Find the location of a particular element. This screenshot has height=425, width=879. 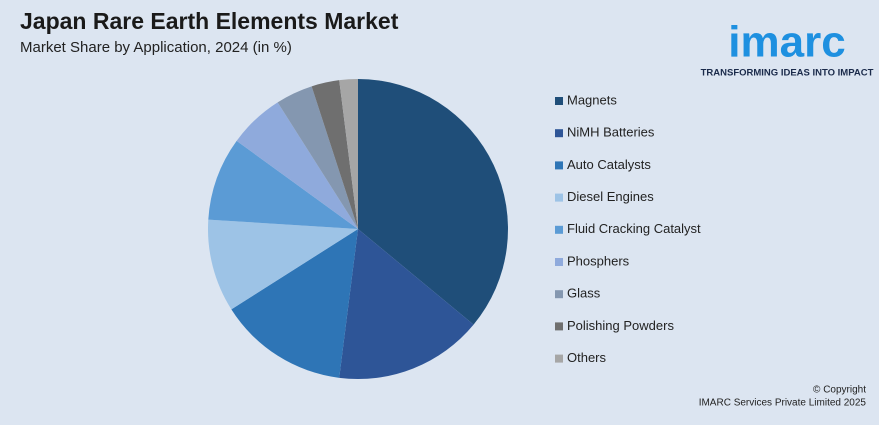

legend-label: Auto Catalysts is located at coordinates (609, 164).